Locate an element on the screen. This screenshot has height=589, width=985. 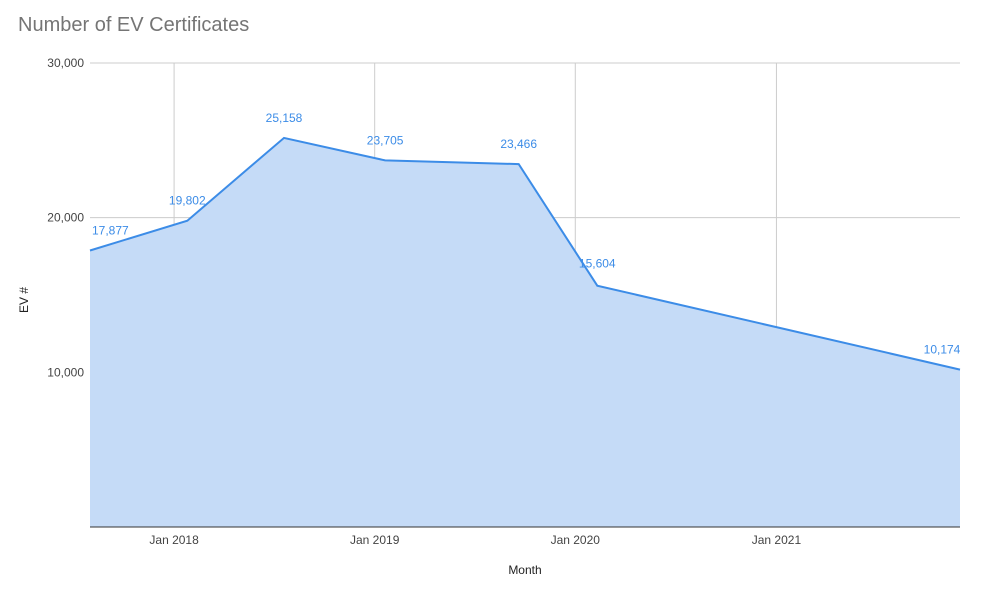
y-tick-label: 20,000 is located at coordinates (65, 218).